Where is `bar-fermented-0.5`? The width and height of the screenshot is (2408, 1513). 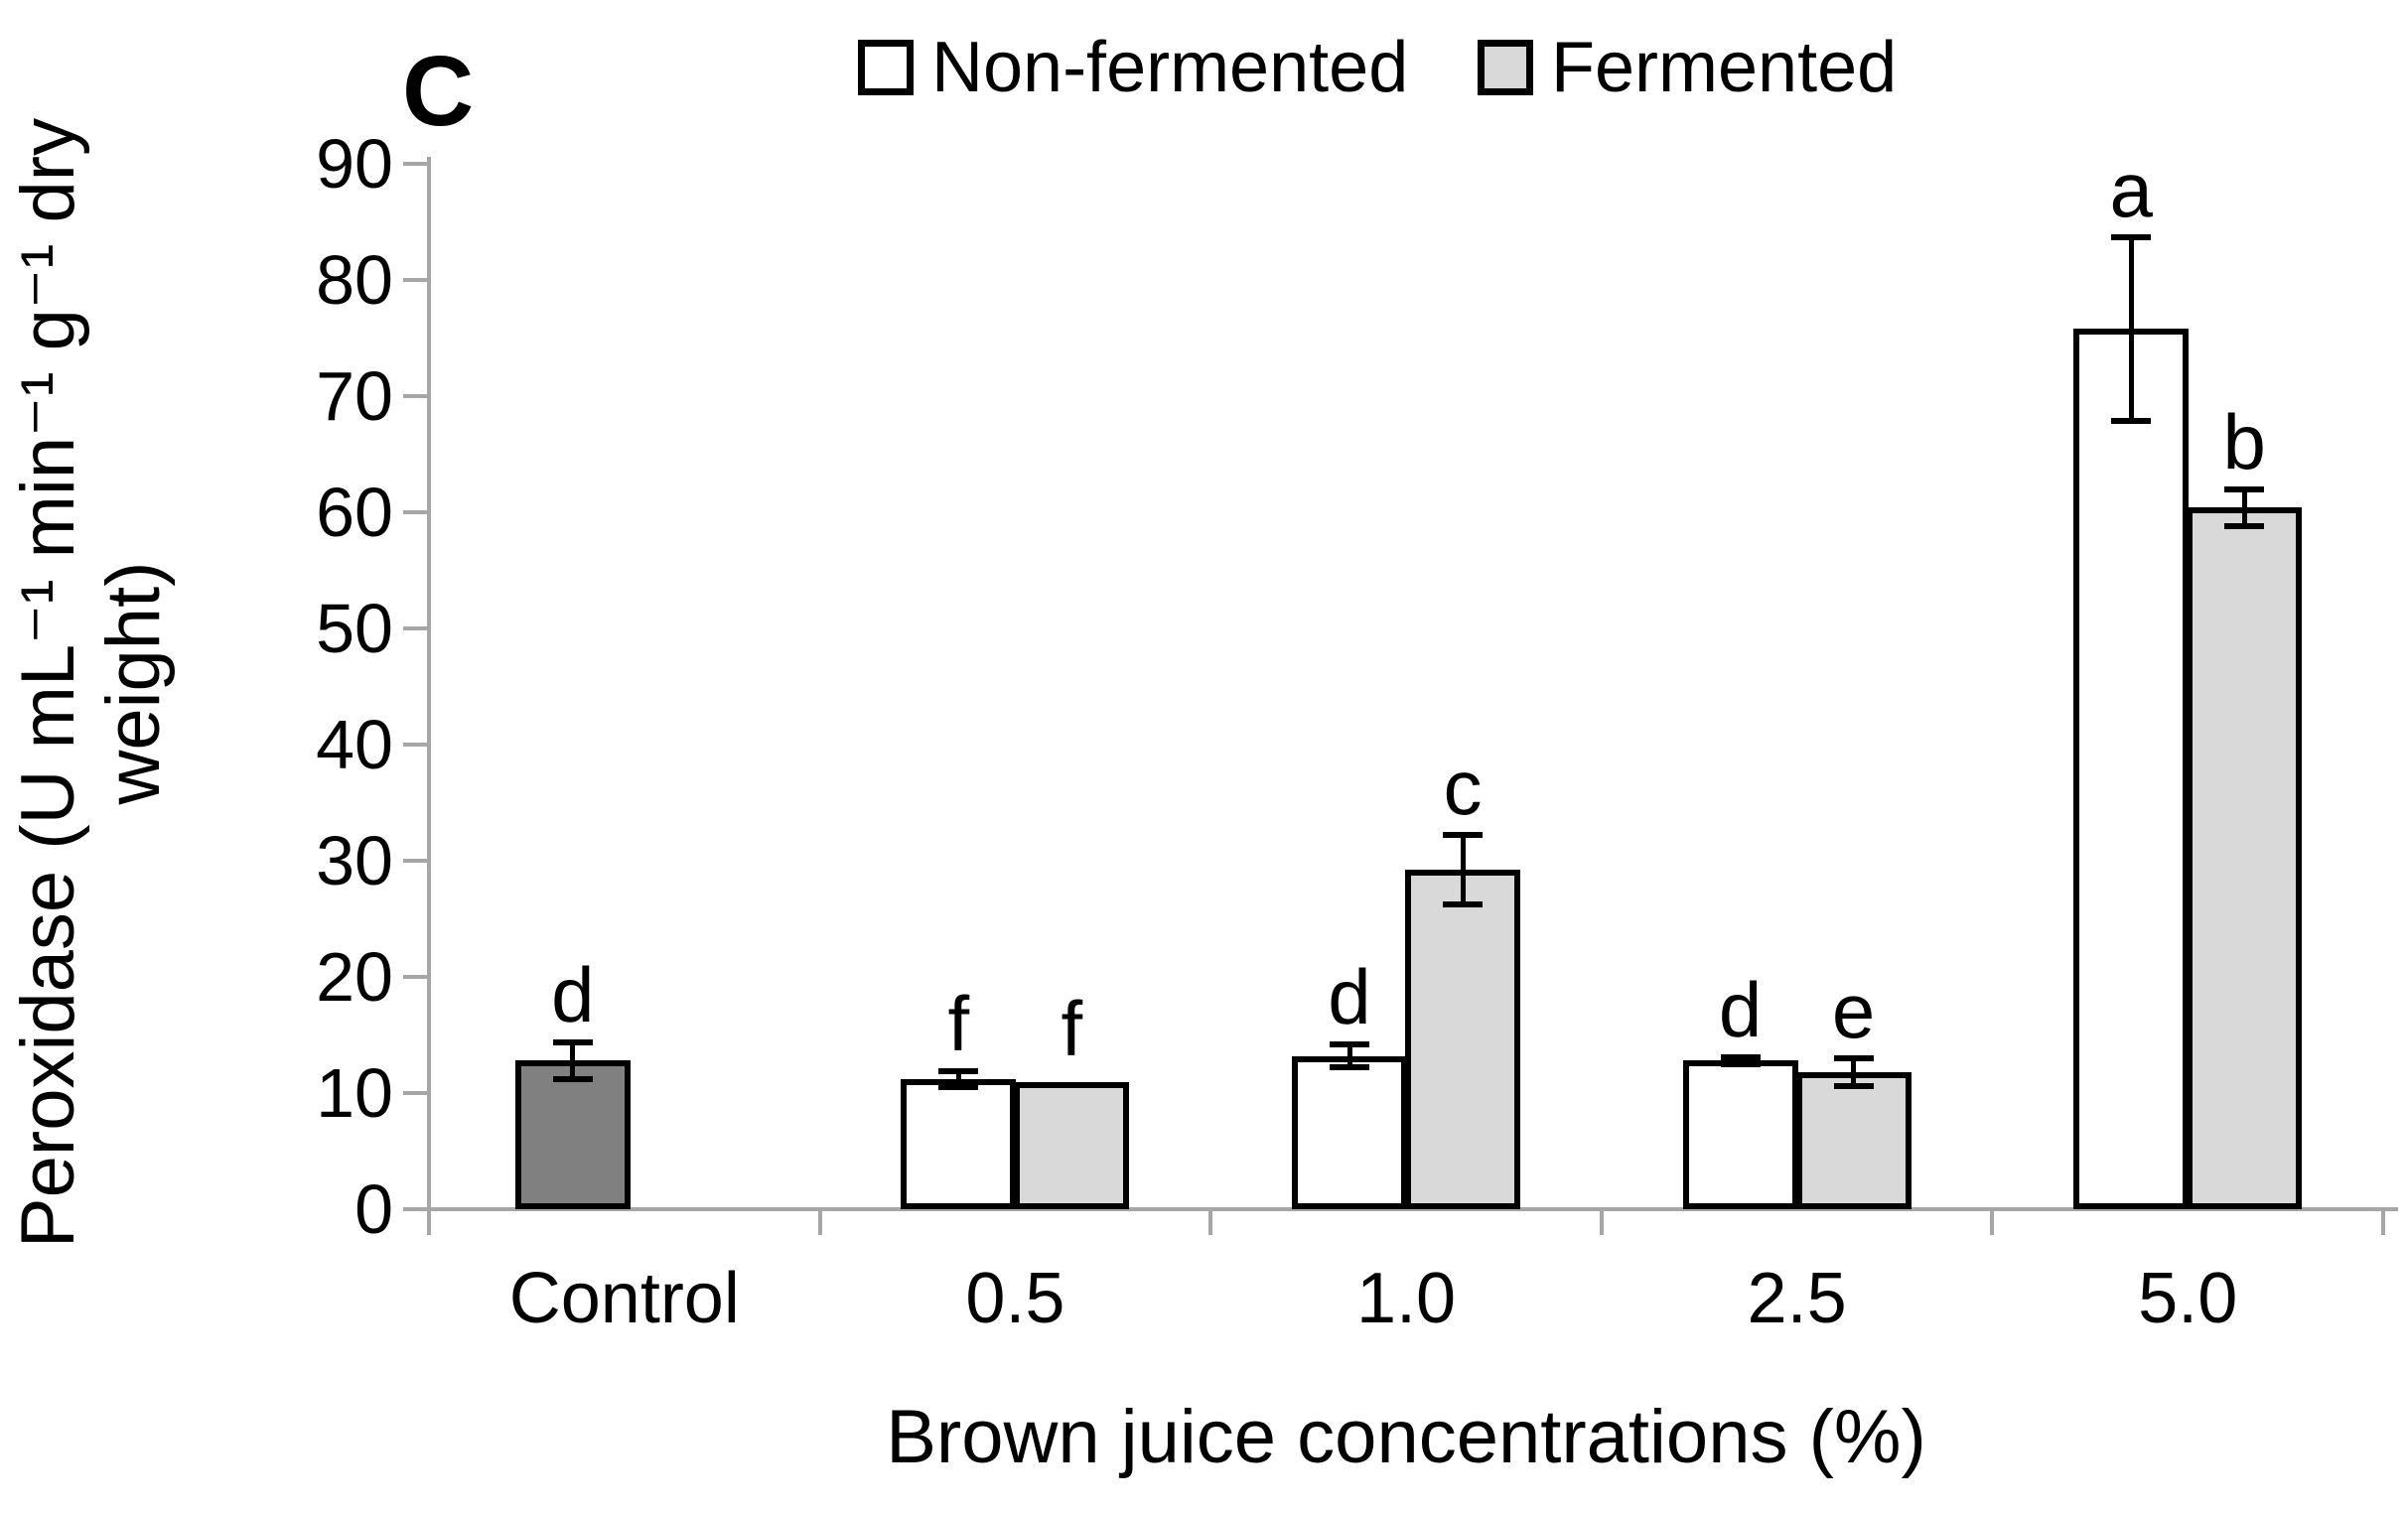
bar-fermented-0.5 is located at coordinates (1072, 1145).